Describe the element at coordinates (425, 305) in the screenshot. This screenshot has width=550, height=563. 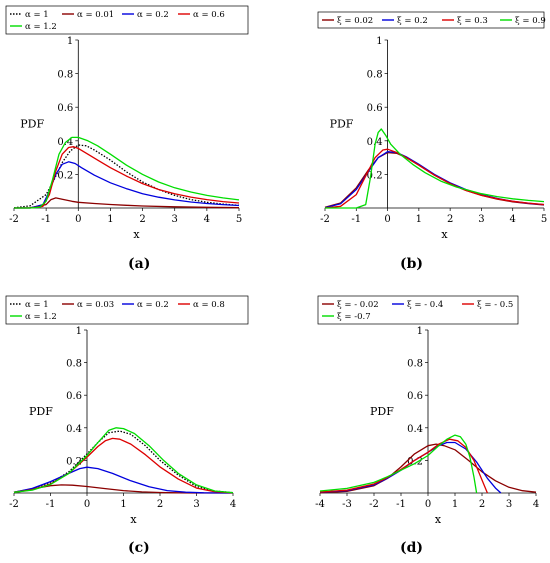
I see `legend-label: ξ = - 0.4` at that location.